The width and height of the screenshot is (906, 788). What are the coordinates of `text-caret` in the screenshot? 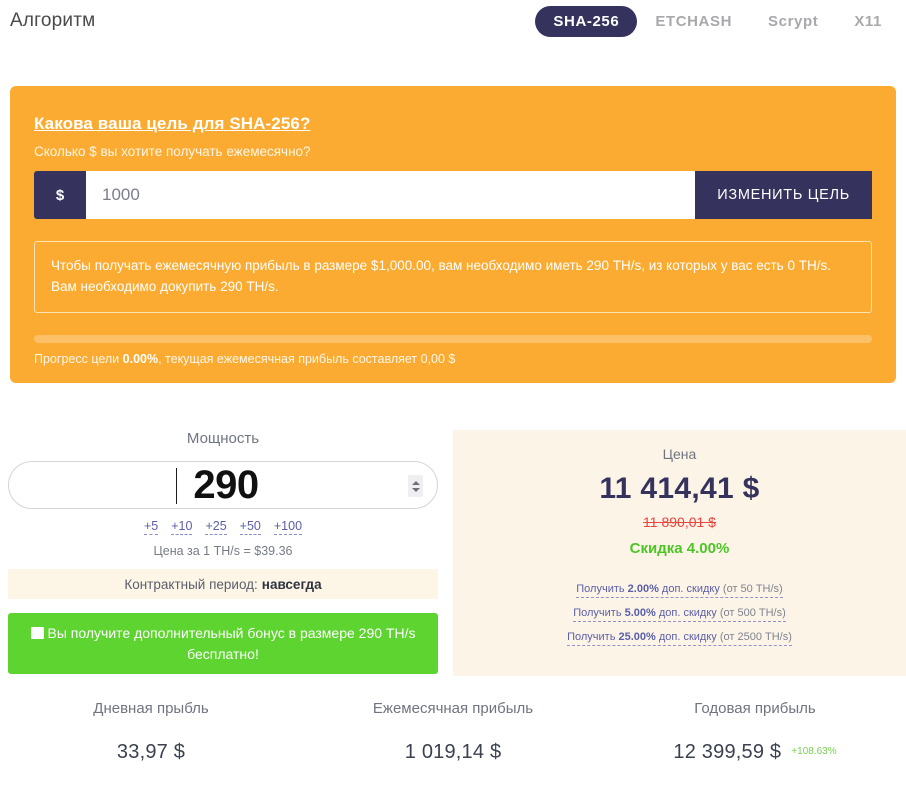 It's located at (176, 486).